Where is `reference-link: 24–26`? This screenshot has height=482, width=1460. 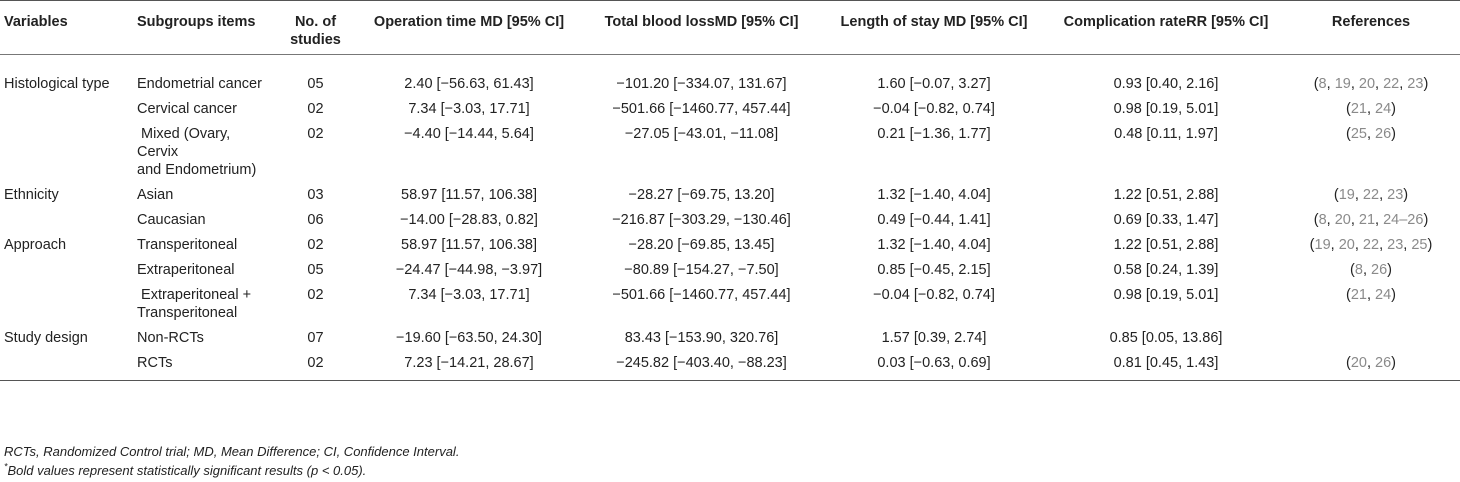 reference-link: 24–26 is located at coordinates (1403, 220).